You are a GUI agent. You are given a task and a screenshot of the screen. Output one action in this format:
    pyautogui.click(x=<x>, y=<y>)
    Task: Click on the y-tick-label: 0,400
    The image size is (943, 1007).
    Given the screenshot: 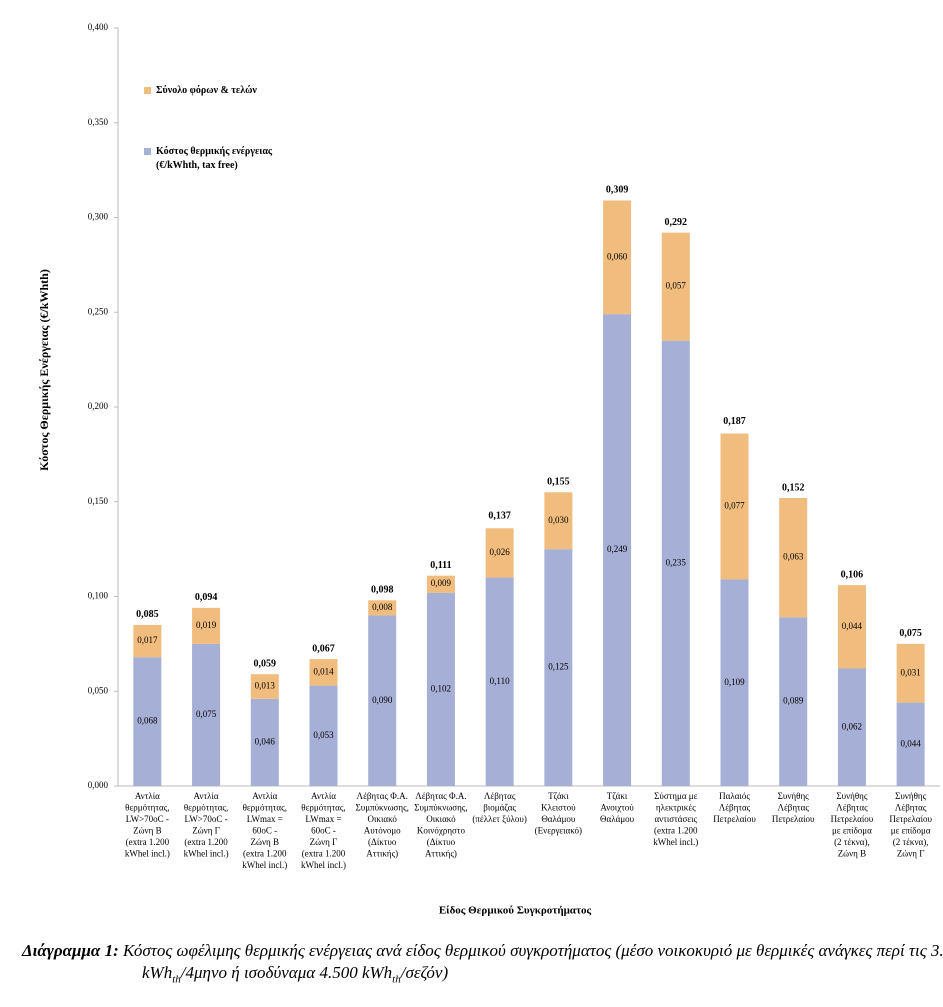 What is the action you would take?
    pyautogui.click(x=98, y=27)
    